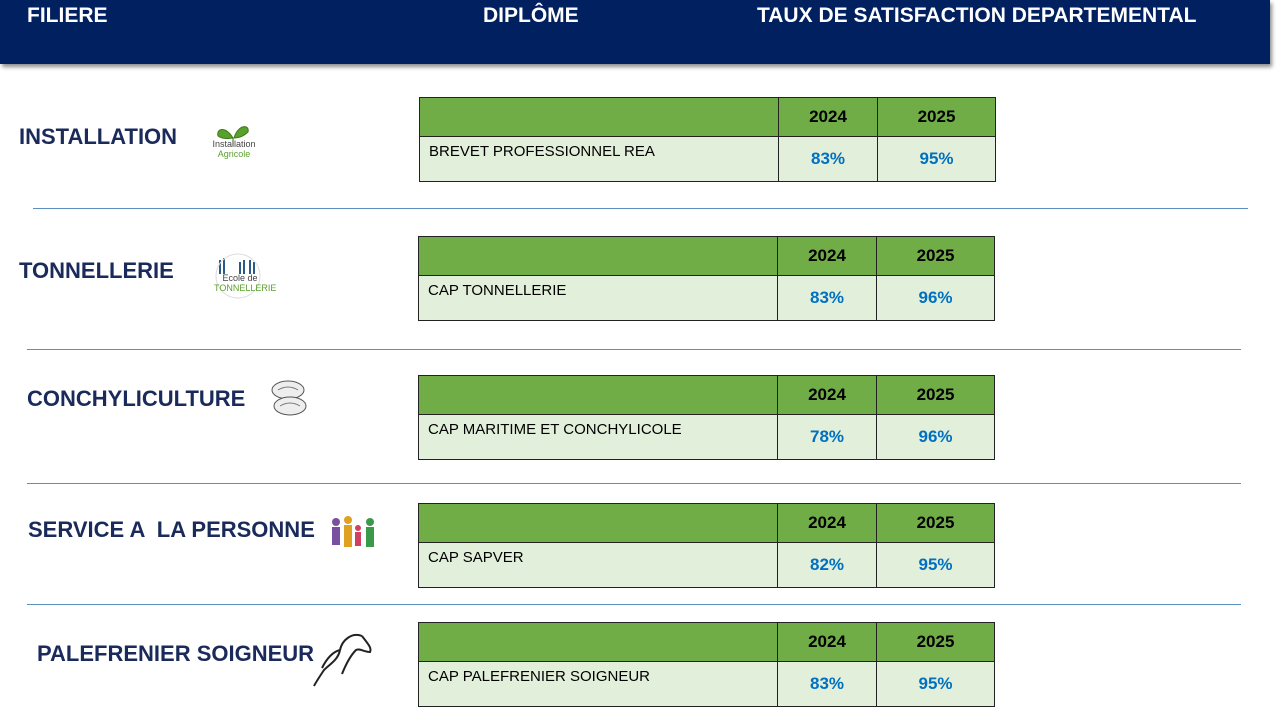 The width and height of the screenshot is (1280, 720). I want to click on filiere-label: INSTALLATION, so click(98, 136).